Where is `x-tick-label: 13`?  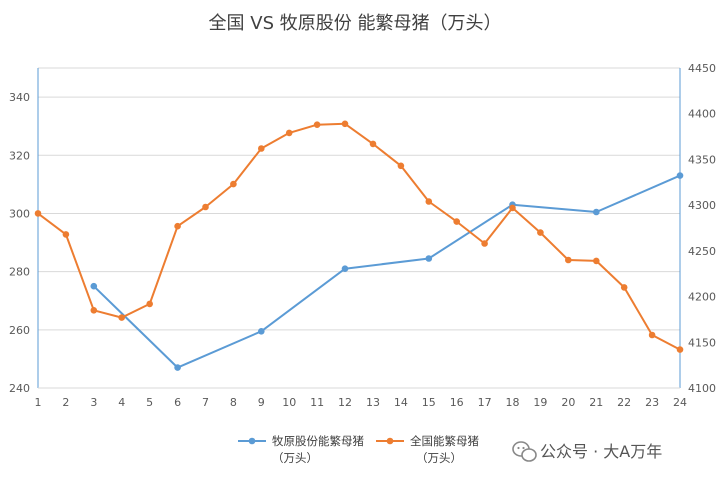 x-tick-label: 13 is located at coordinates (373, 402).